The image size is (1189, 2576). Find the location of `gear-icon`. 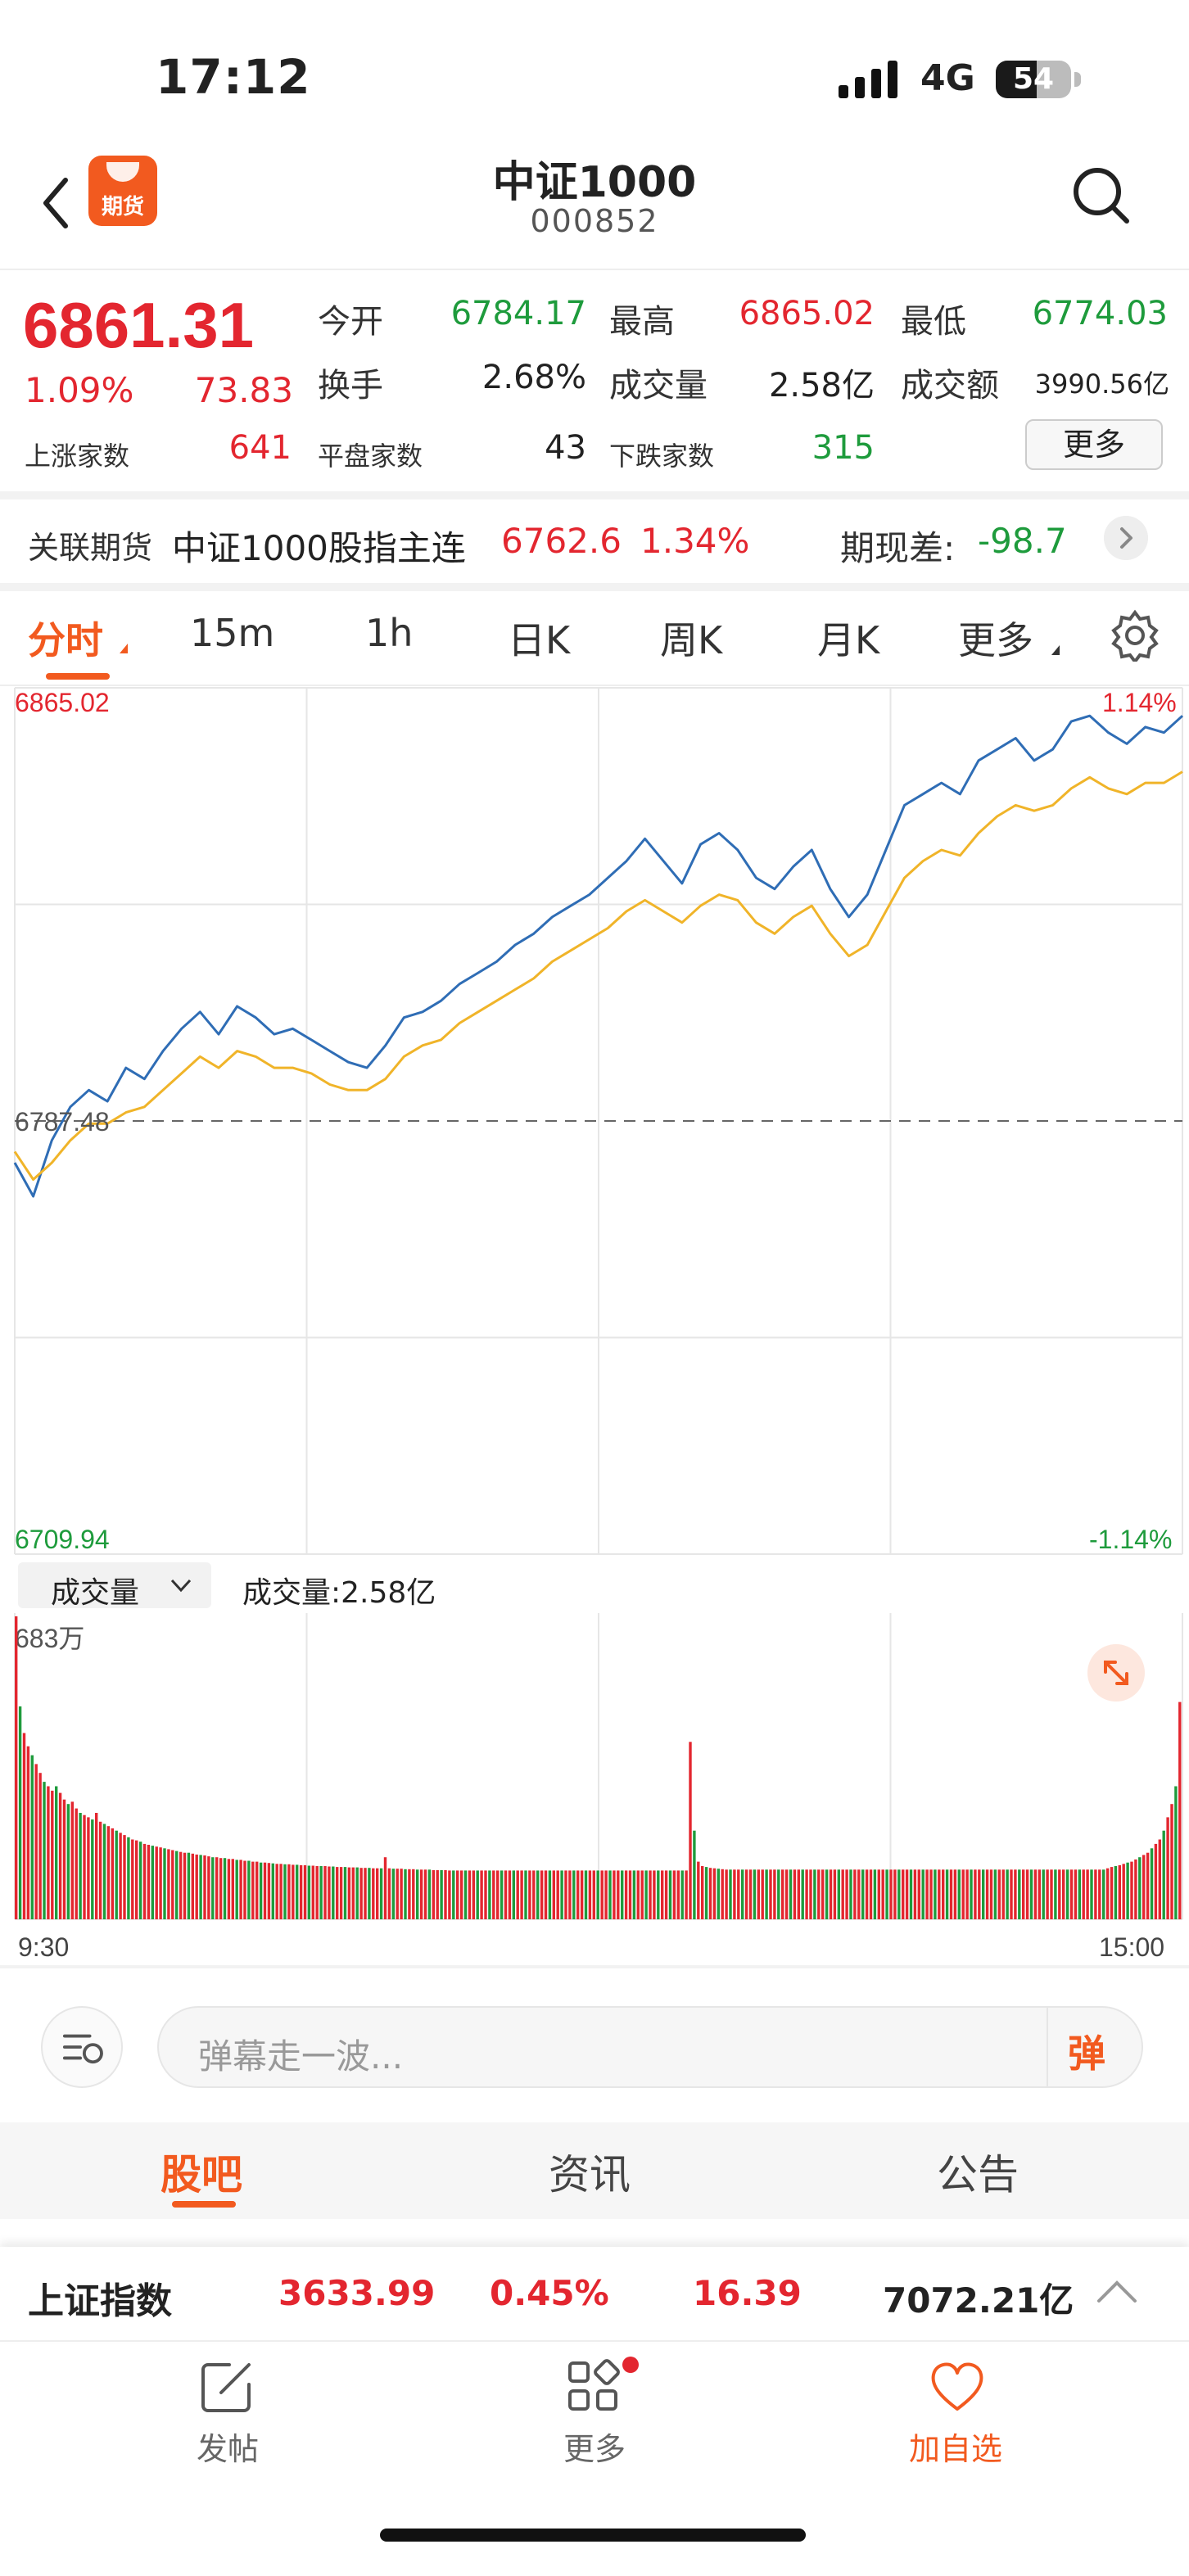

gear-icon is located at coordinates (1135, 635).